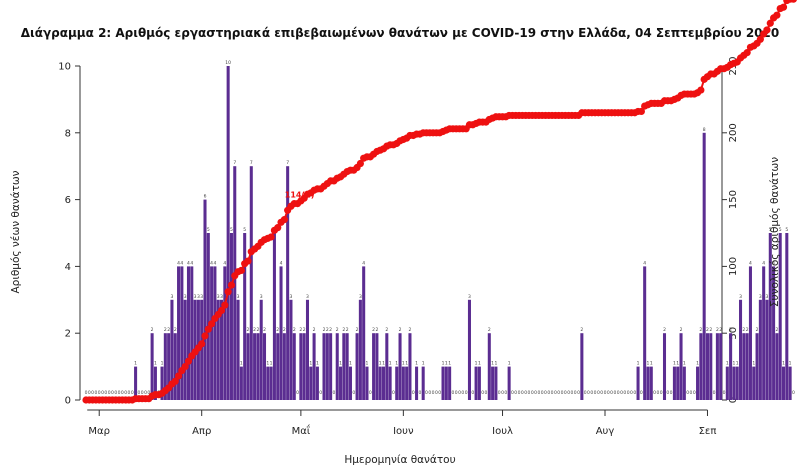 This screenshot has width=800, height=473. I want to click on x-tick-label: Μαρ, so click(99, 431).